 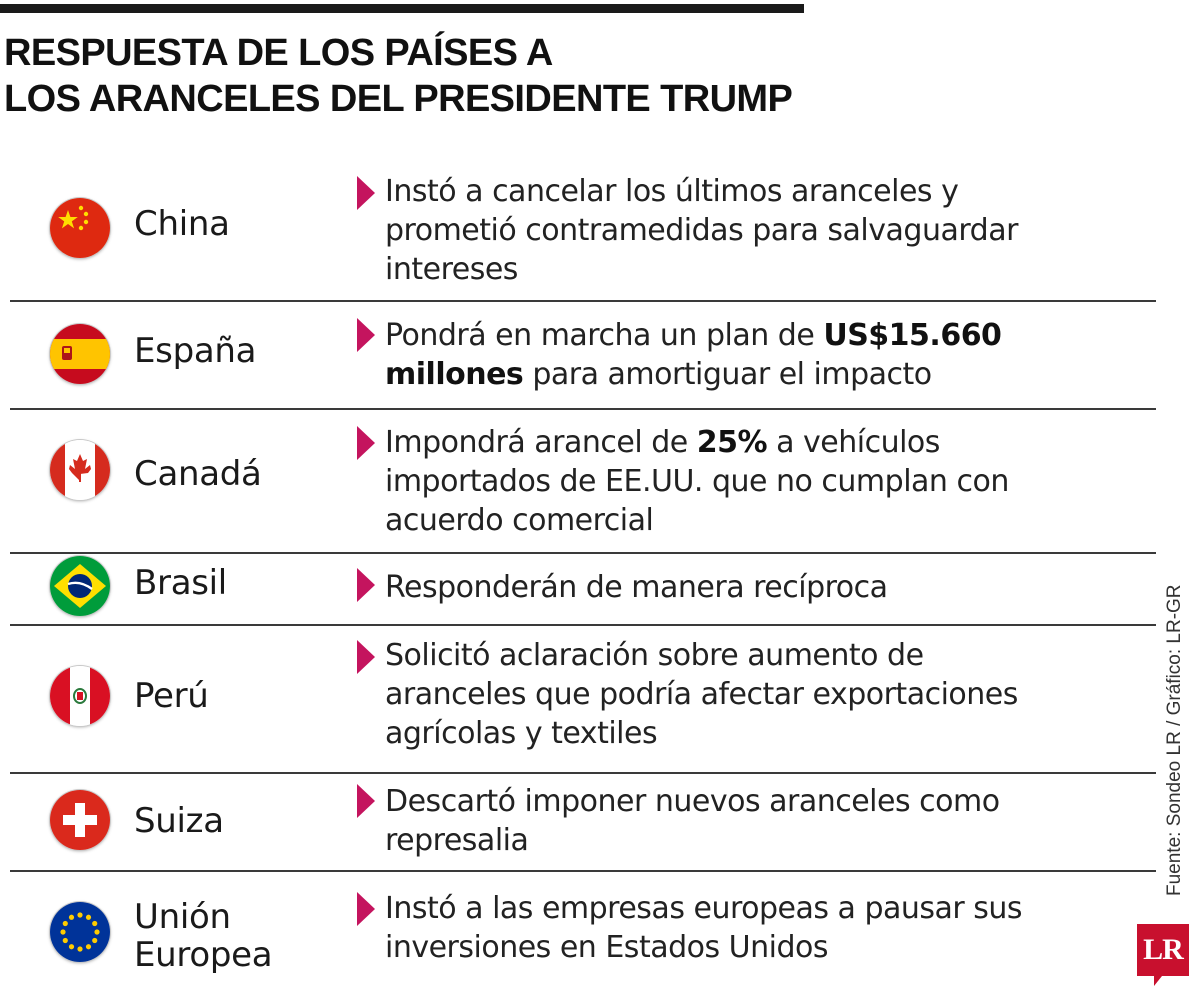 What do you see at coordinates (171, 696) in the screenshot?
I see `country-name: Perú` at bounding box center [171, 696].